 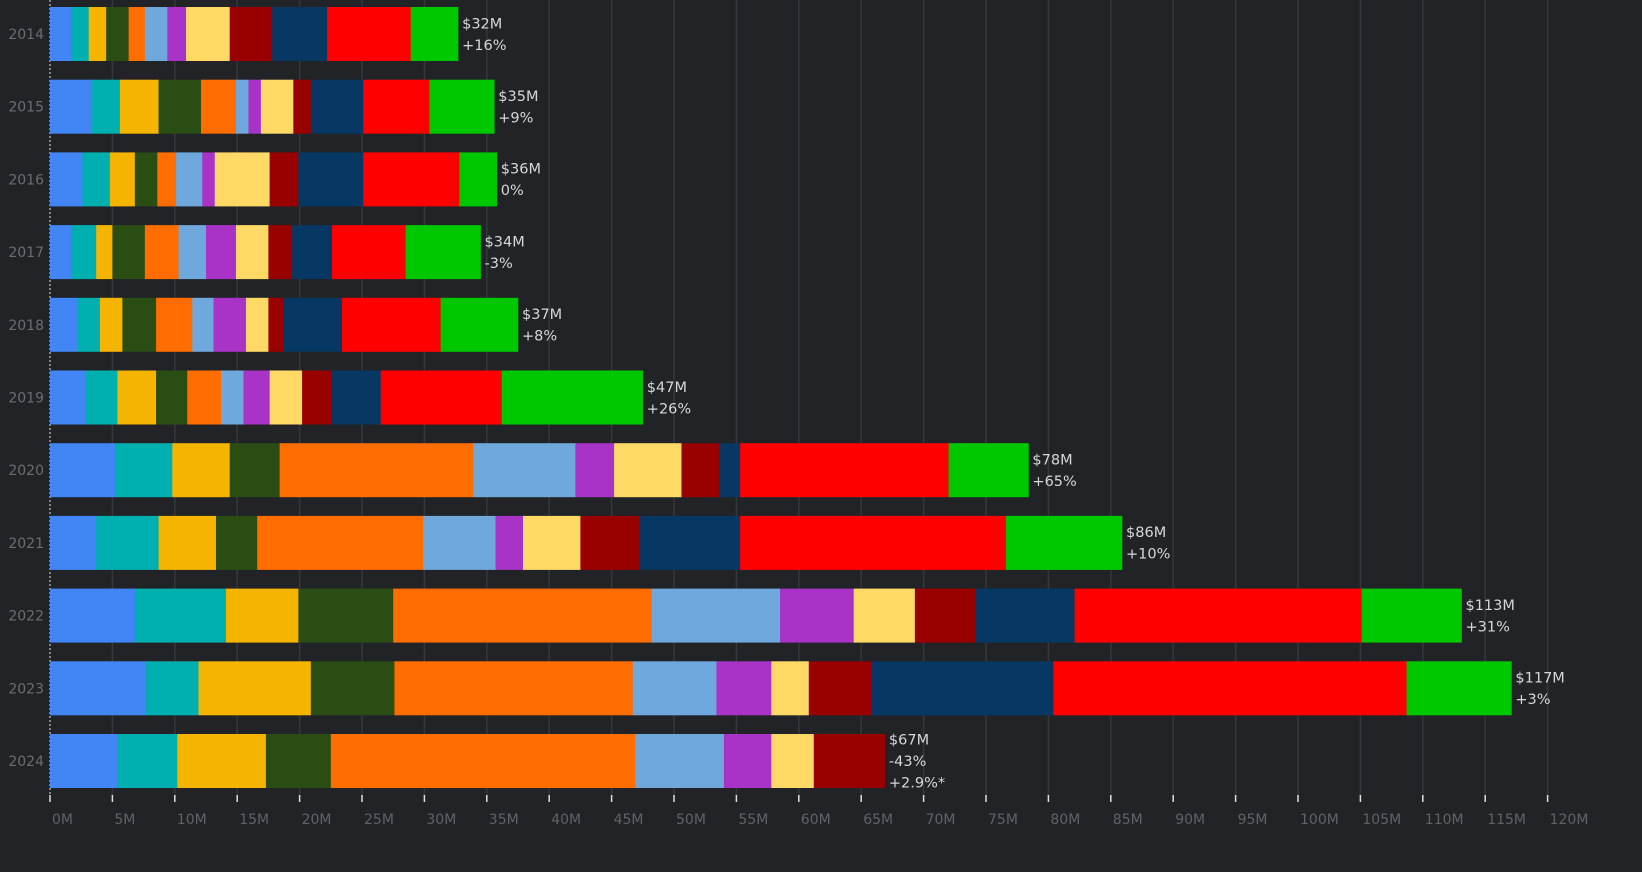 What do you see at coordinates (1253, 820) in the screenshot?
I see `x-tick-label: 95M` at bounding box center [1253, 820].